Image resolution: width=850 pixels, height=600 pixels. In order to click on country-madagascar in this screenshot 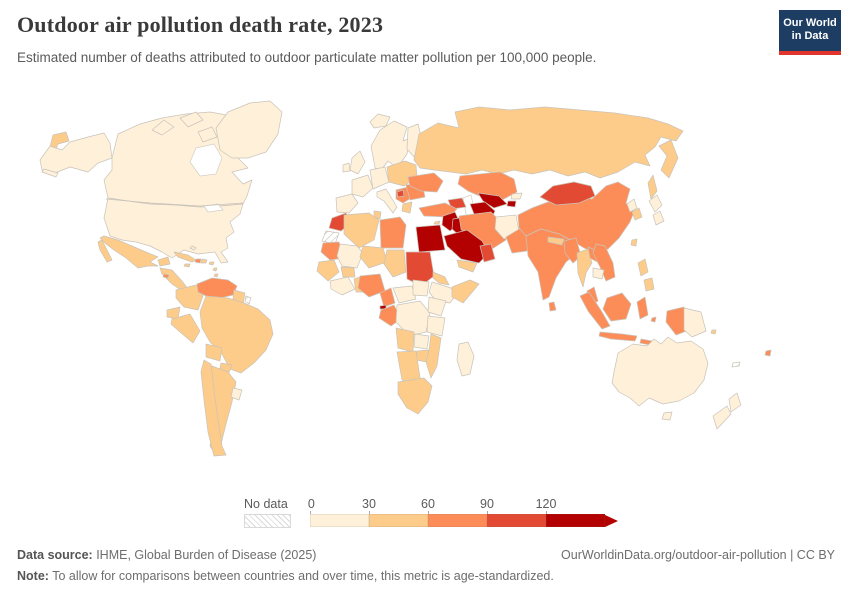, I will do `click(465, 359)`.